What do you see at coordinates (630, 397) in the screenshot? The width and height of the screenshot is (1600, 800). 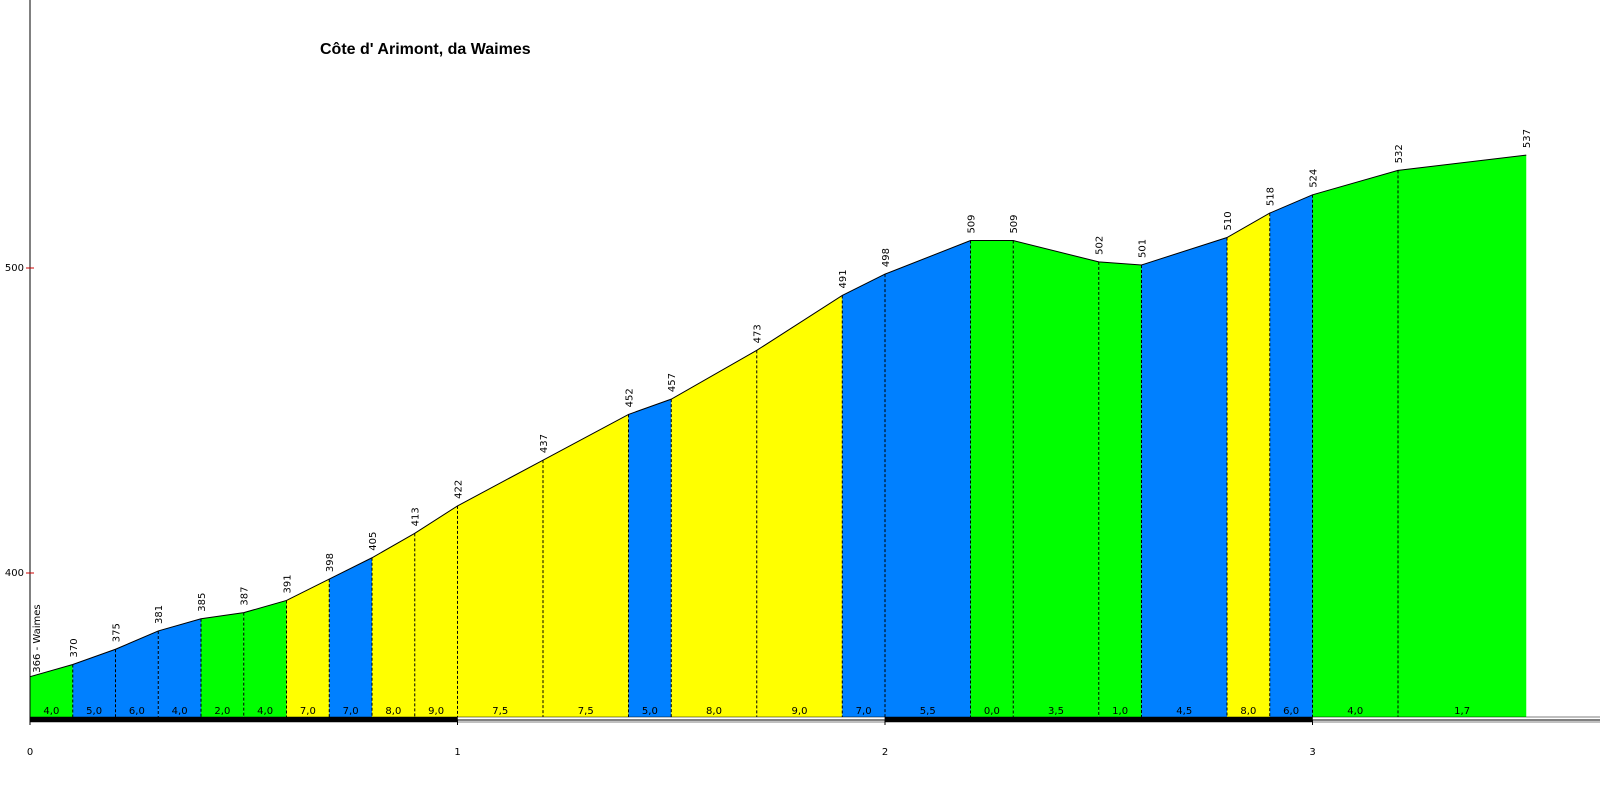 I see `elevation-label: 452` at bounding box center [630, 397].